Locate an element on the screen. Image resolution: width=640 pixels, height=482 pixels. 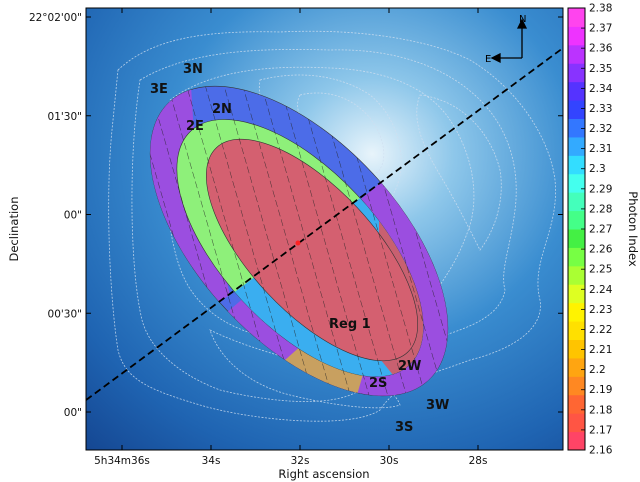
colorbar-tick-label: 2.17 is located at coordinates (600, 430).